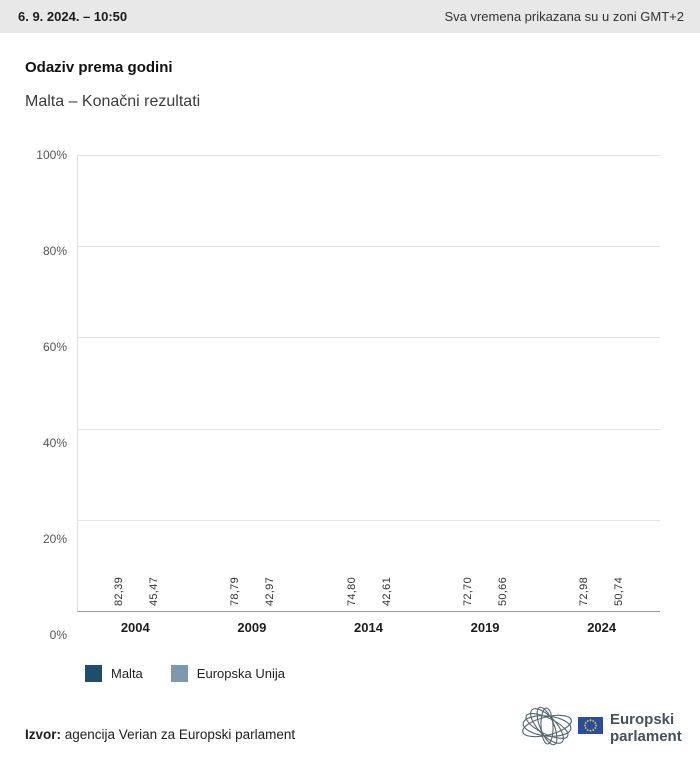 The height and width of the screenshot is (760, 700). Describe the element at coordinates (54, 539) in the screenshot. I see `y-axis-tick-label: 20%` at that location.